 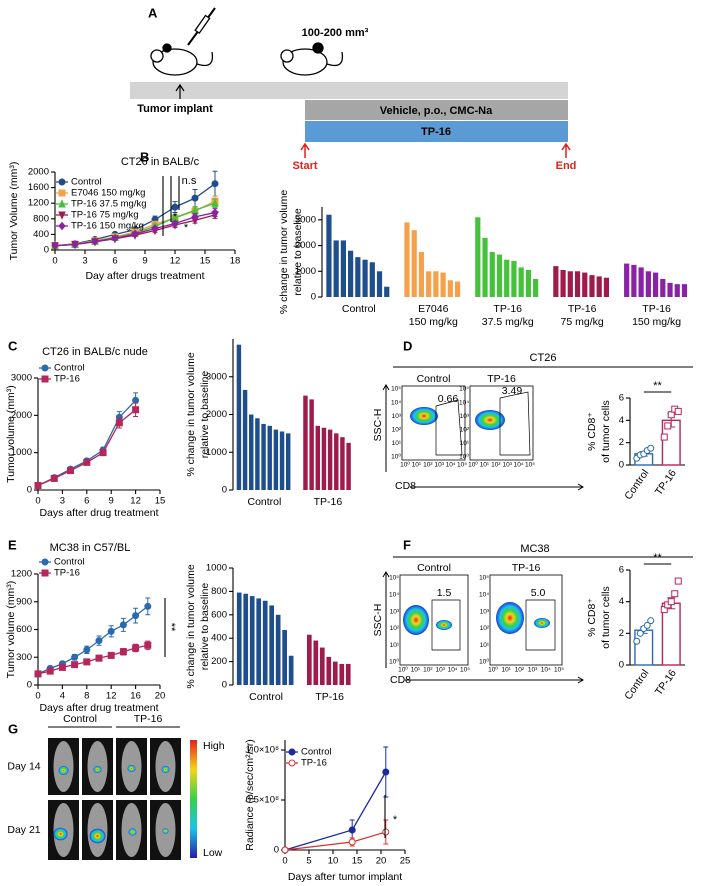 What do you see at coordinates (171, 627) in the screenshot?
I see `annotation: **` at bounding box center [171, 627].